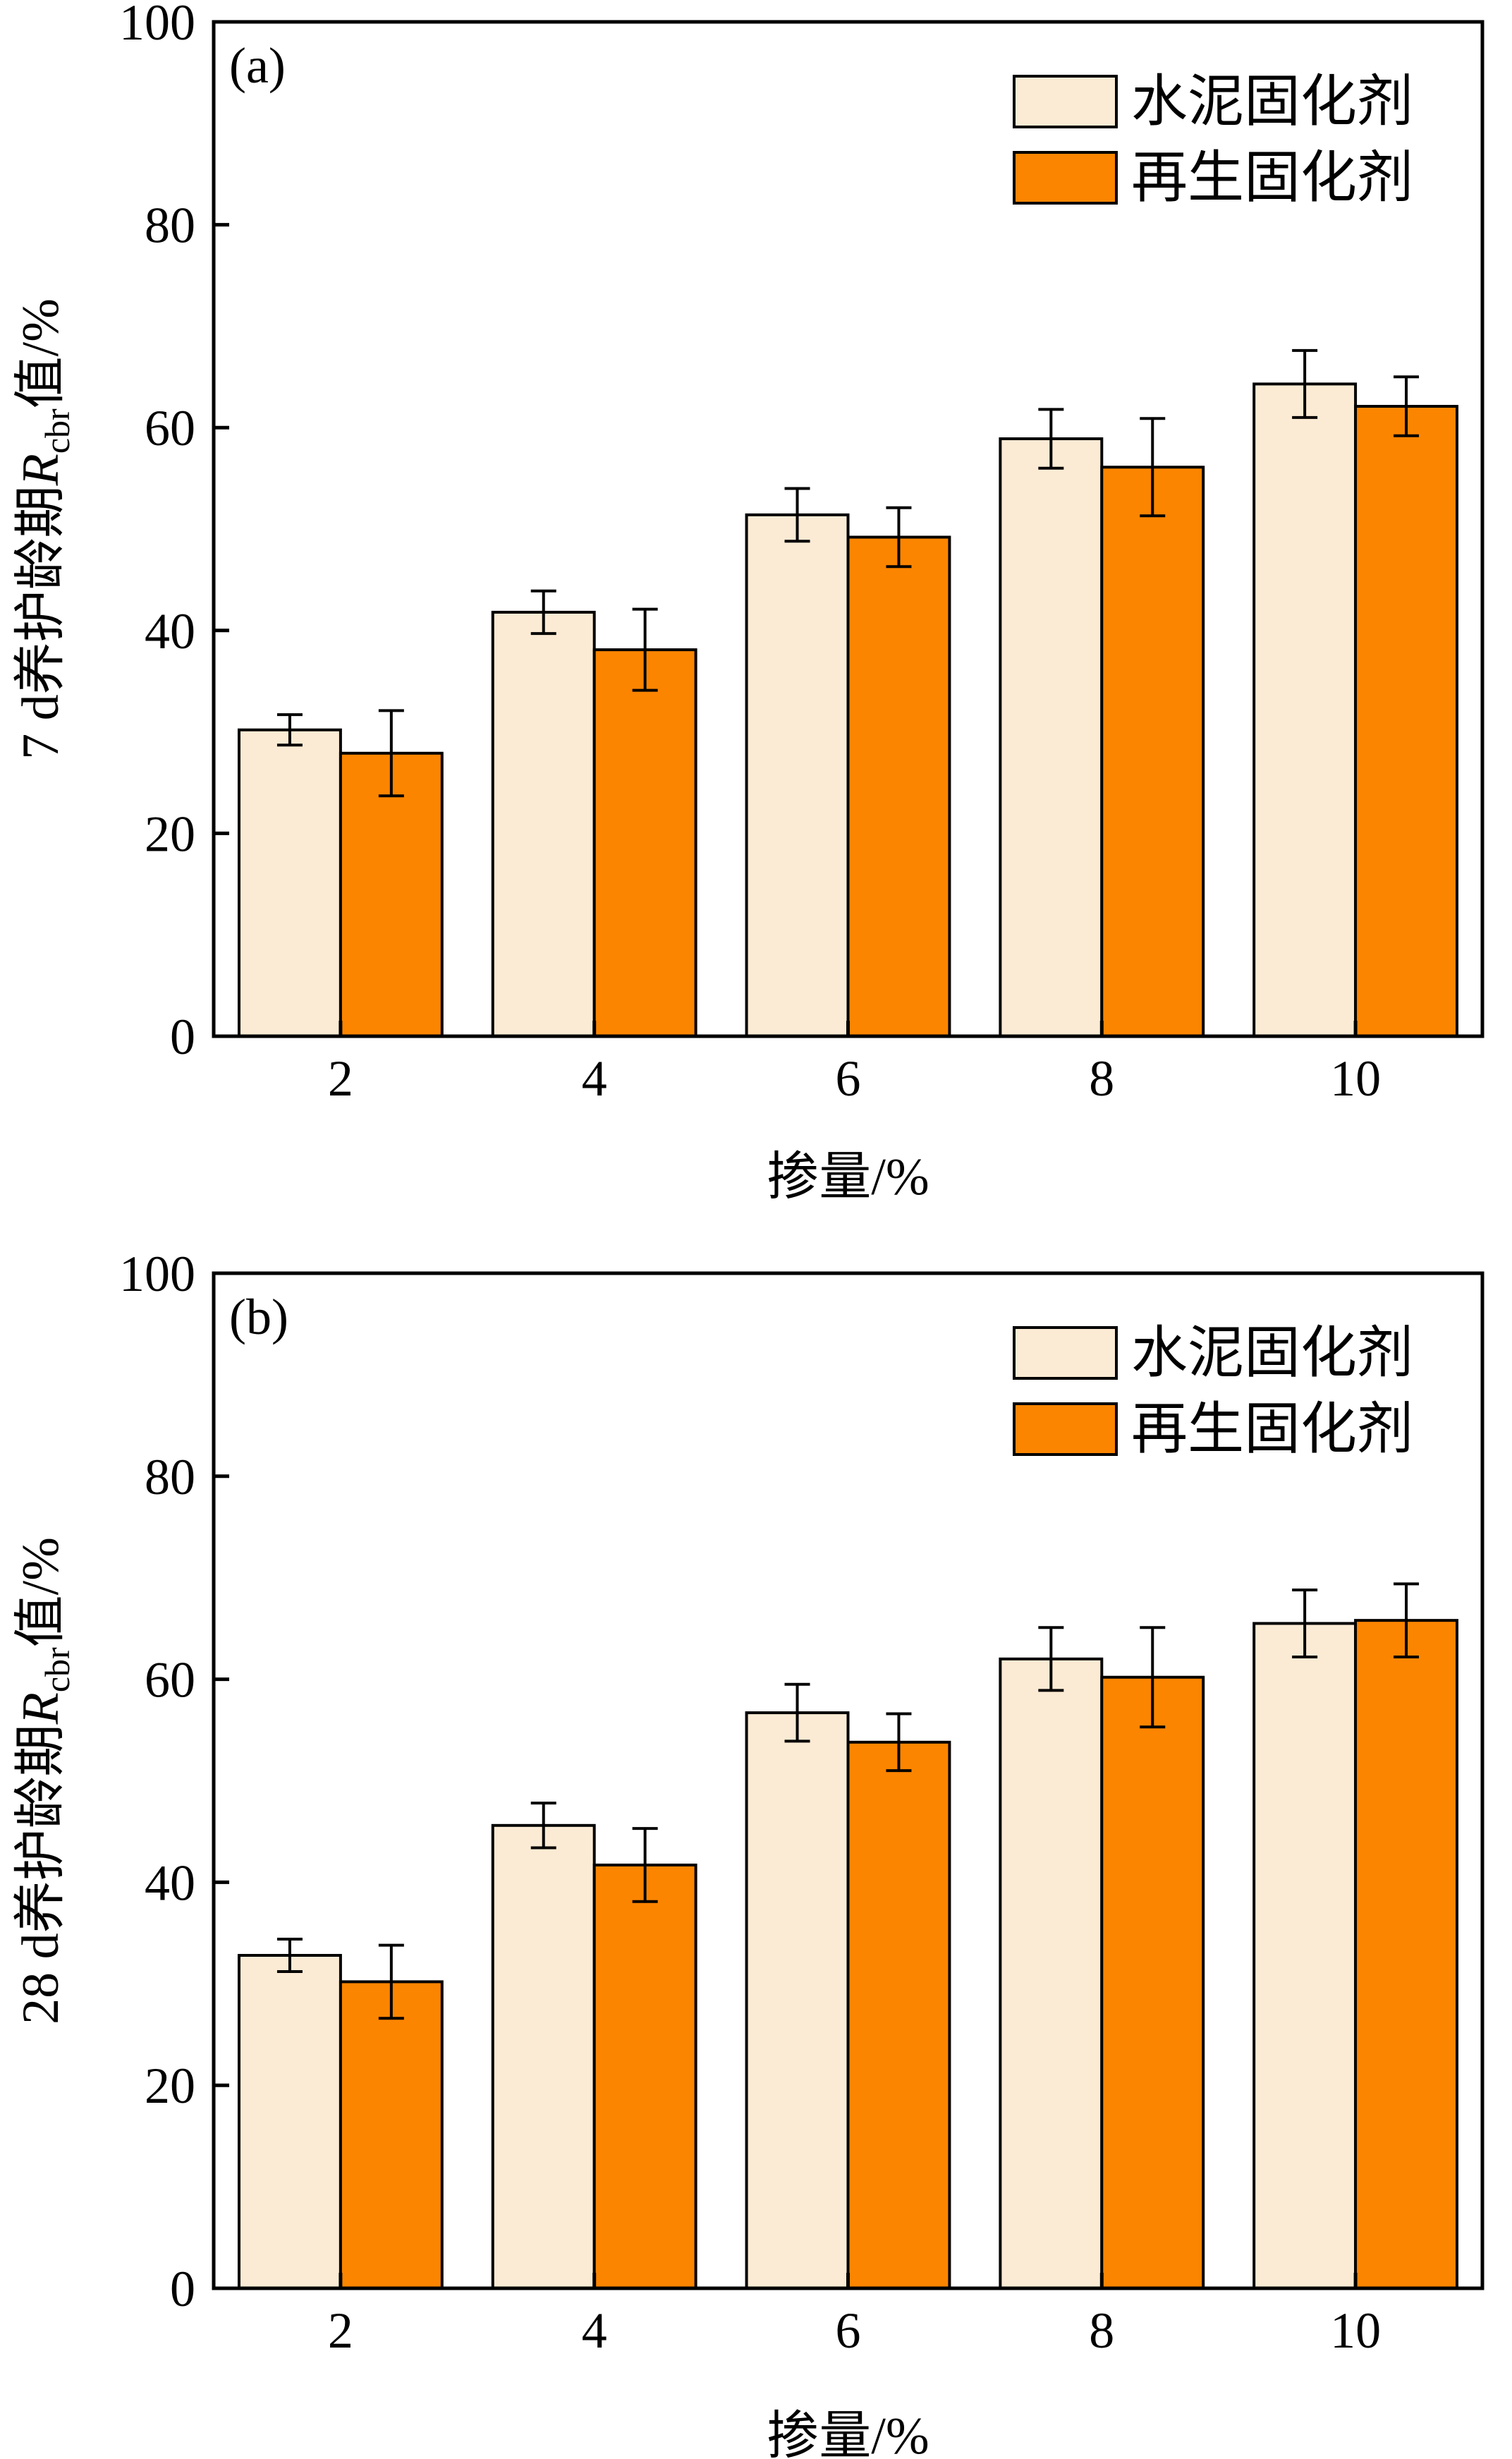 This screenshot has width=1512, height=2459. Describe the element at coordinates (41, 1874) in the screenshot. I see `y-axis-title-main: 28 d养护龄期` at that location.